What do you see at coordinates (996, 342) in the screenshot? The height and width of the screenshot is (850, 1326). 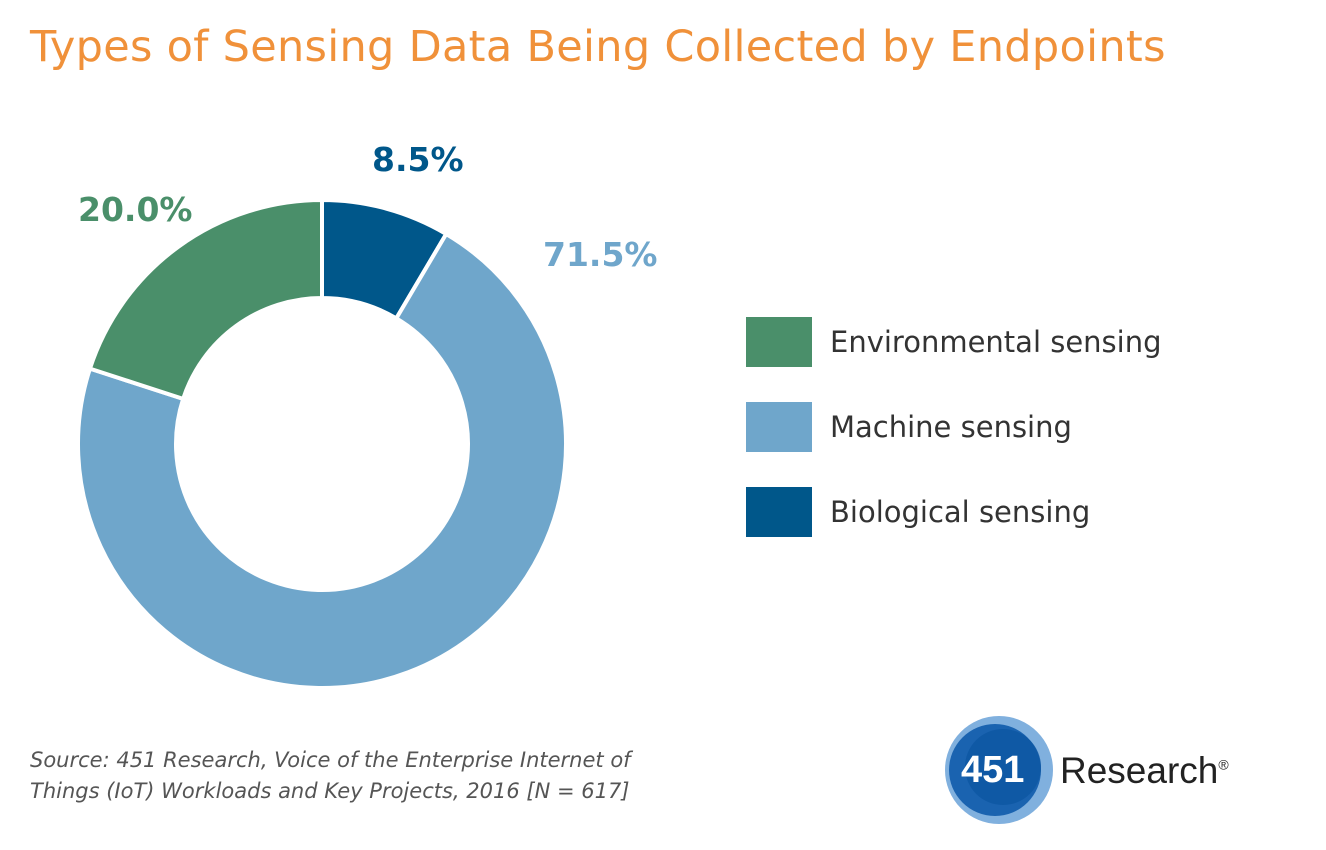 I see `legend-label: Environmental sensing` at bounding box center [996, 342].